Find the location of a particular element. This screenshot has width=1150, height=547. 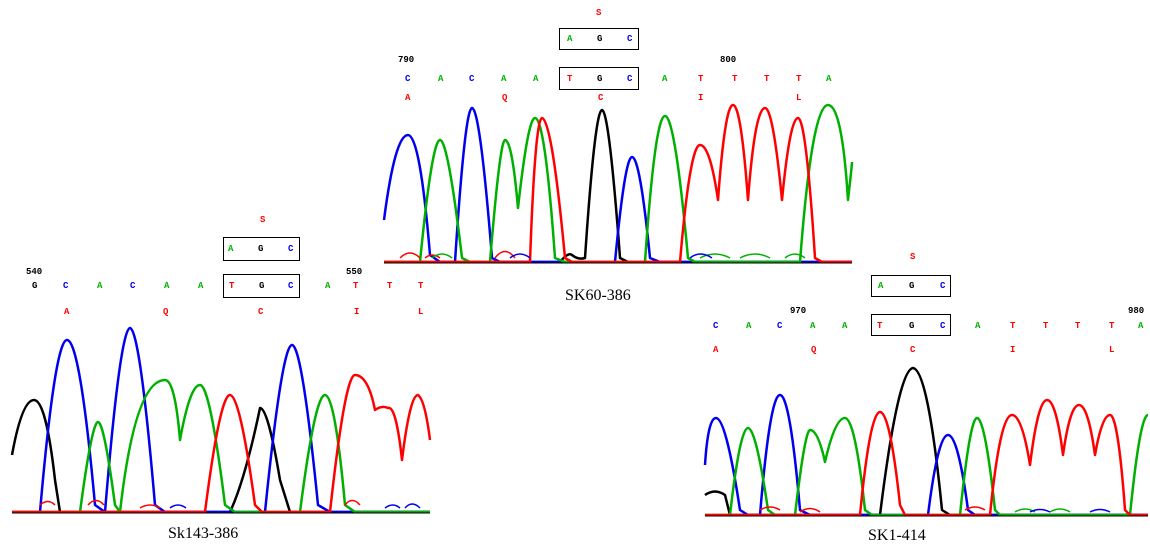

position-label: 980 is located at coordinates (1136, 311).